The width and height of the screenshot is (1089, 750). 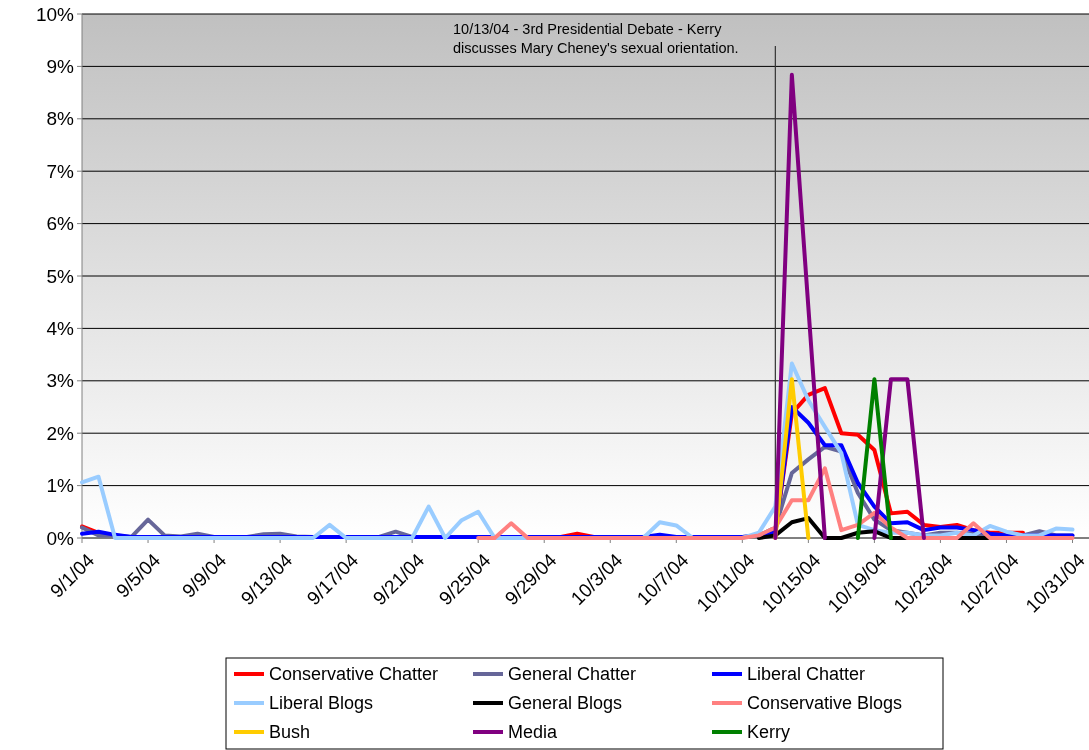 I want to click on y-tick-label: 0%, so click(x=60, y=538).